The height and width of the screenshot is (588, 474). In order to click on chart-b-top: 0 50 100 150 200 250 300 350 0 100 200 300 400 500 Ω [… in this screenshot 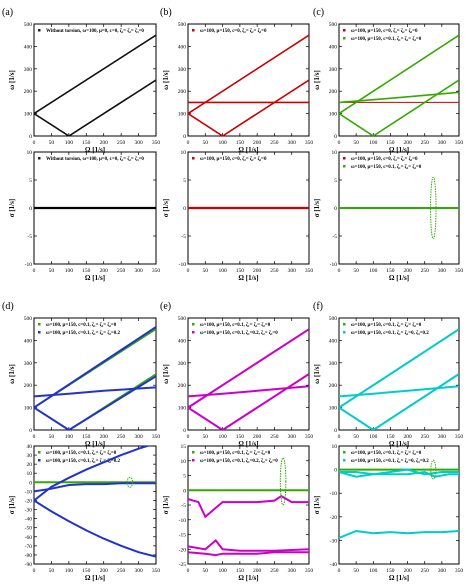, I will do `click(237, 88)`.